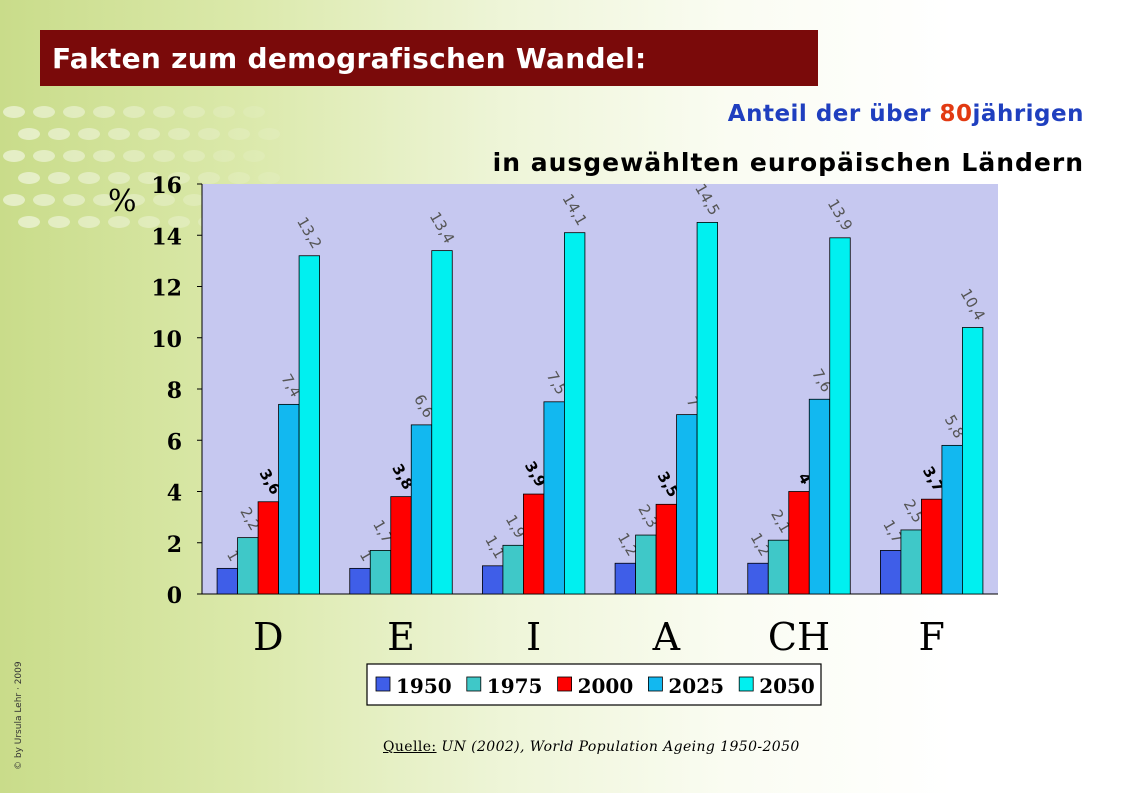  I want to click on source-label: Quelle:, so click(410, 747).